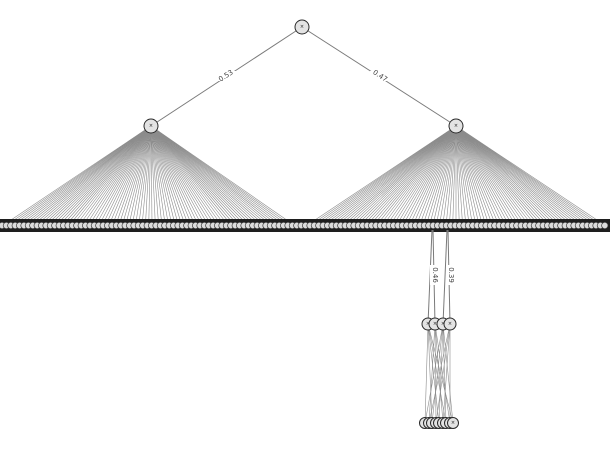 This screenshot has width=610, height=450. Describe the element at coordinates (302, 27) in the screenshot. I see `root-node: ×` at that location.